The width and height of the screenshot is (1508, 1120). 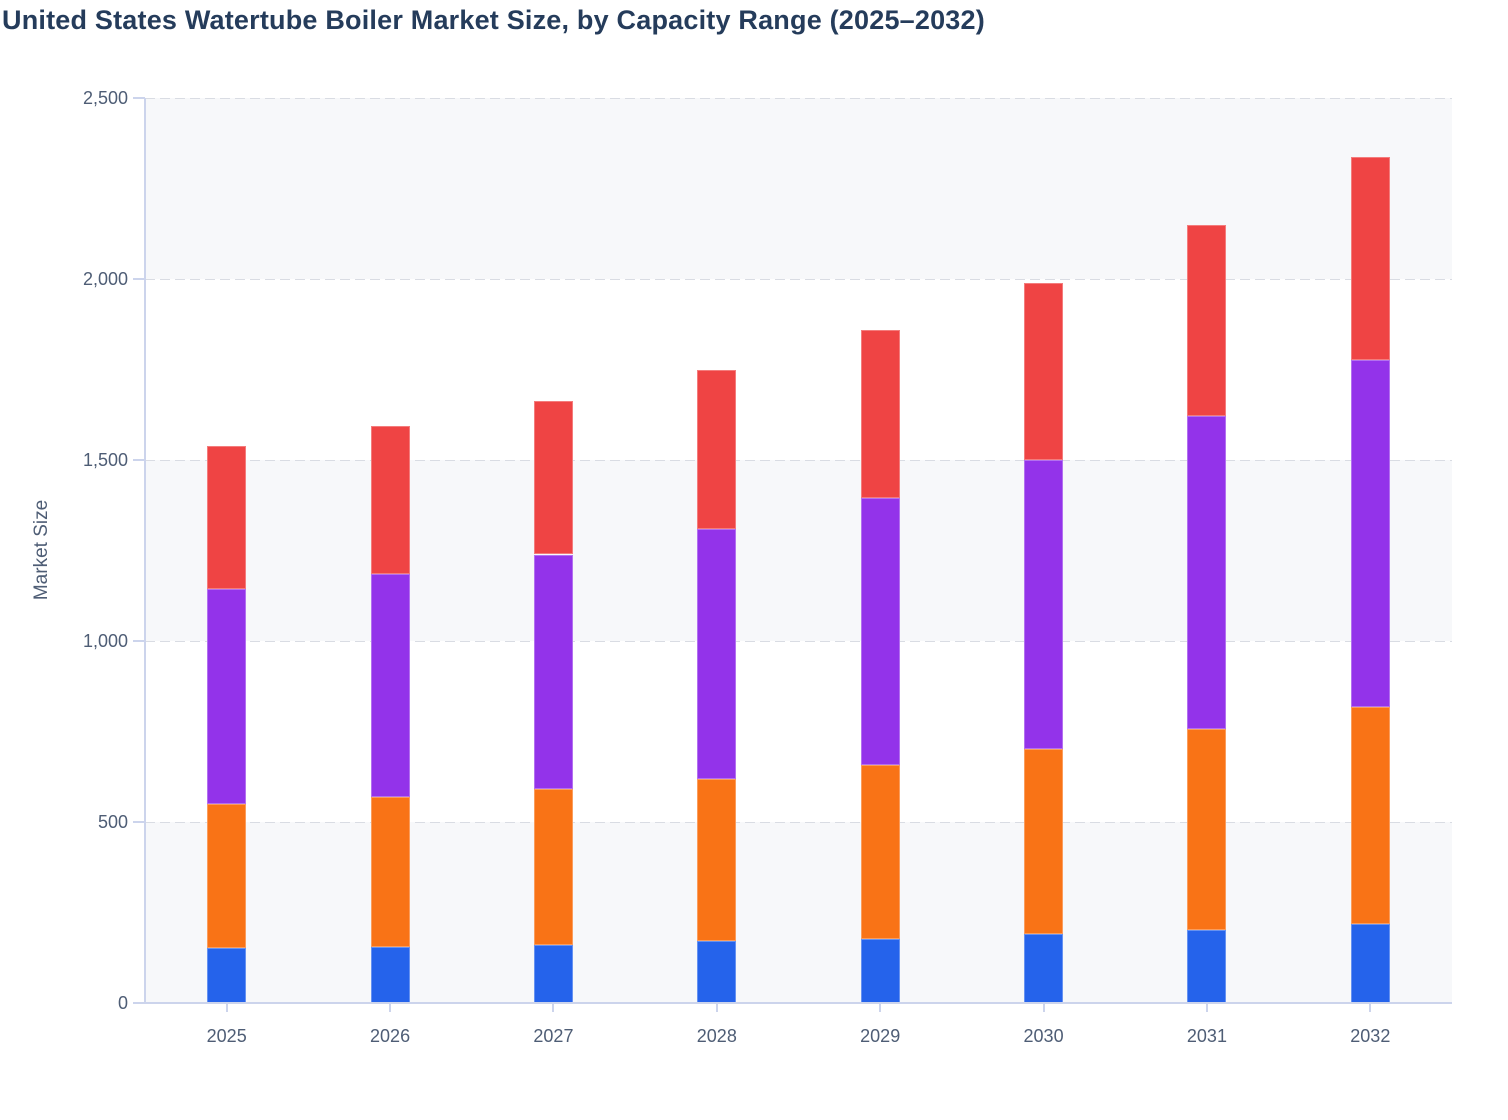 I want to click on bar-2027-segment-3-purple, so click(x=553, y=672).